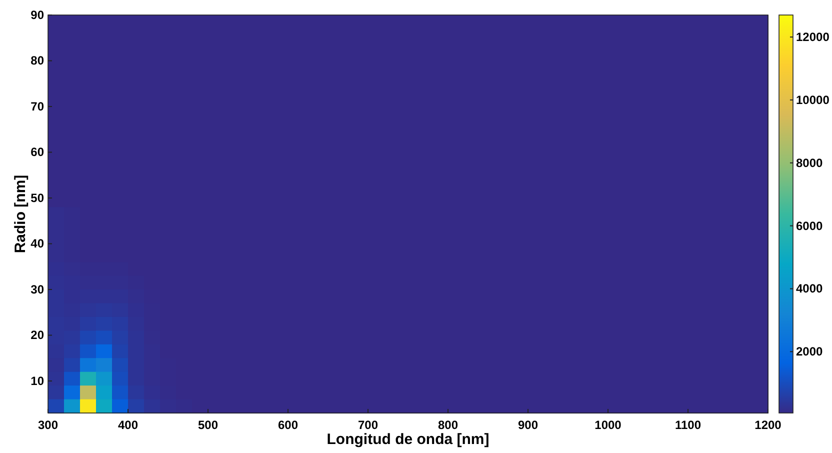 The width and height of the screenshot is (832, 453). Describe the element at coordinates (810, 225) in the screenshot. I see `color-bar-label: 6000` at that location.